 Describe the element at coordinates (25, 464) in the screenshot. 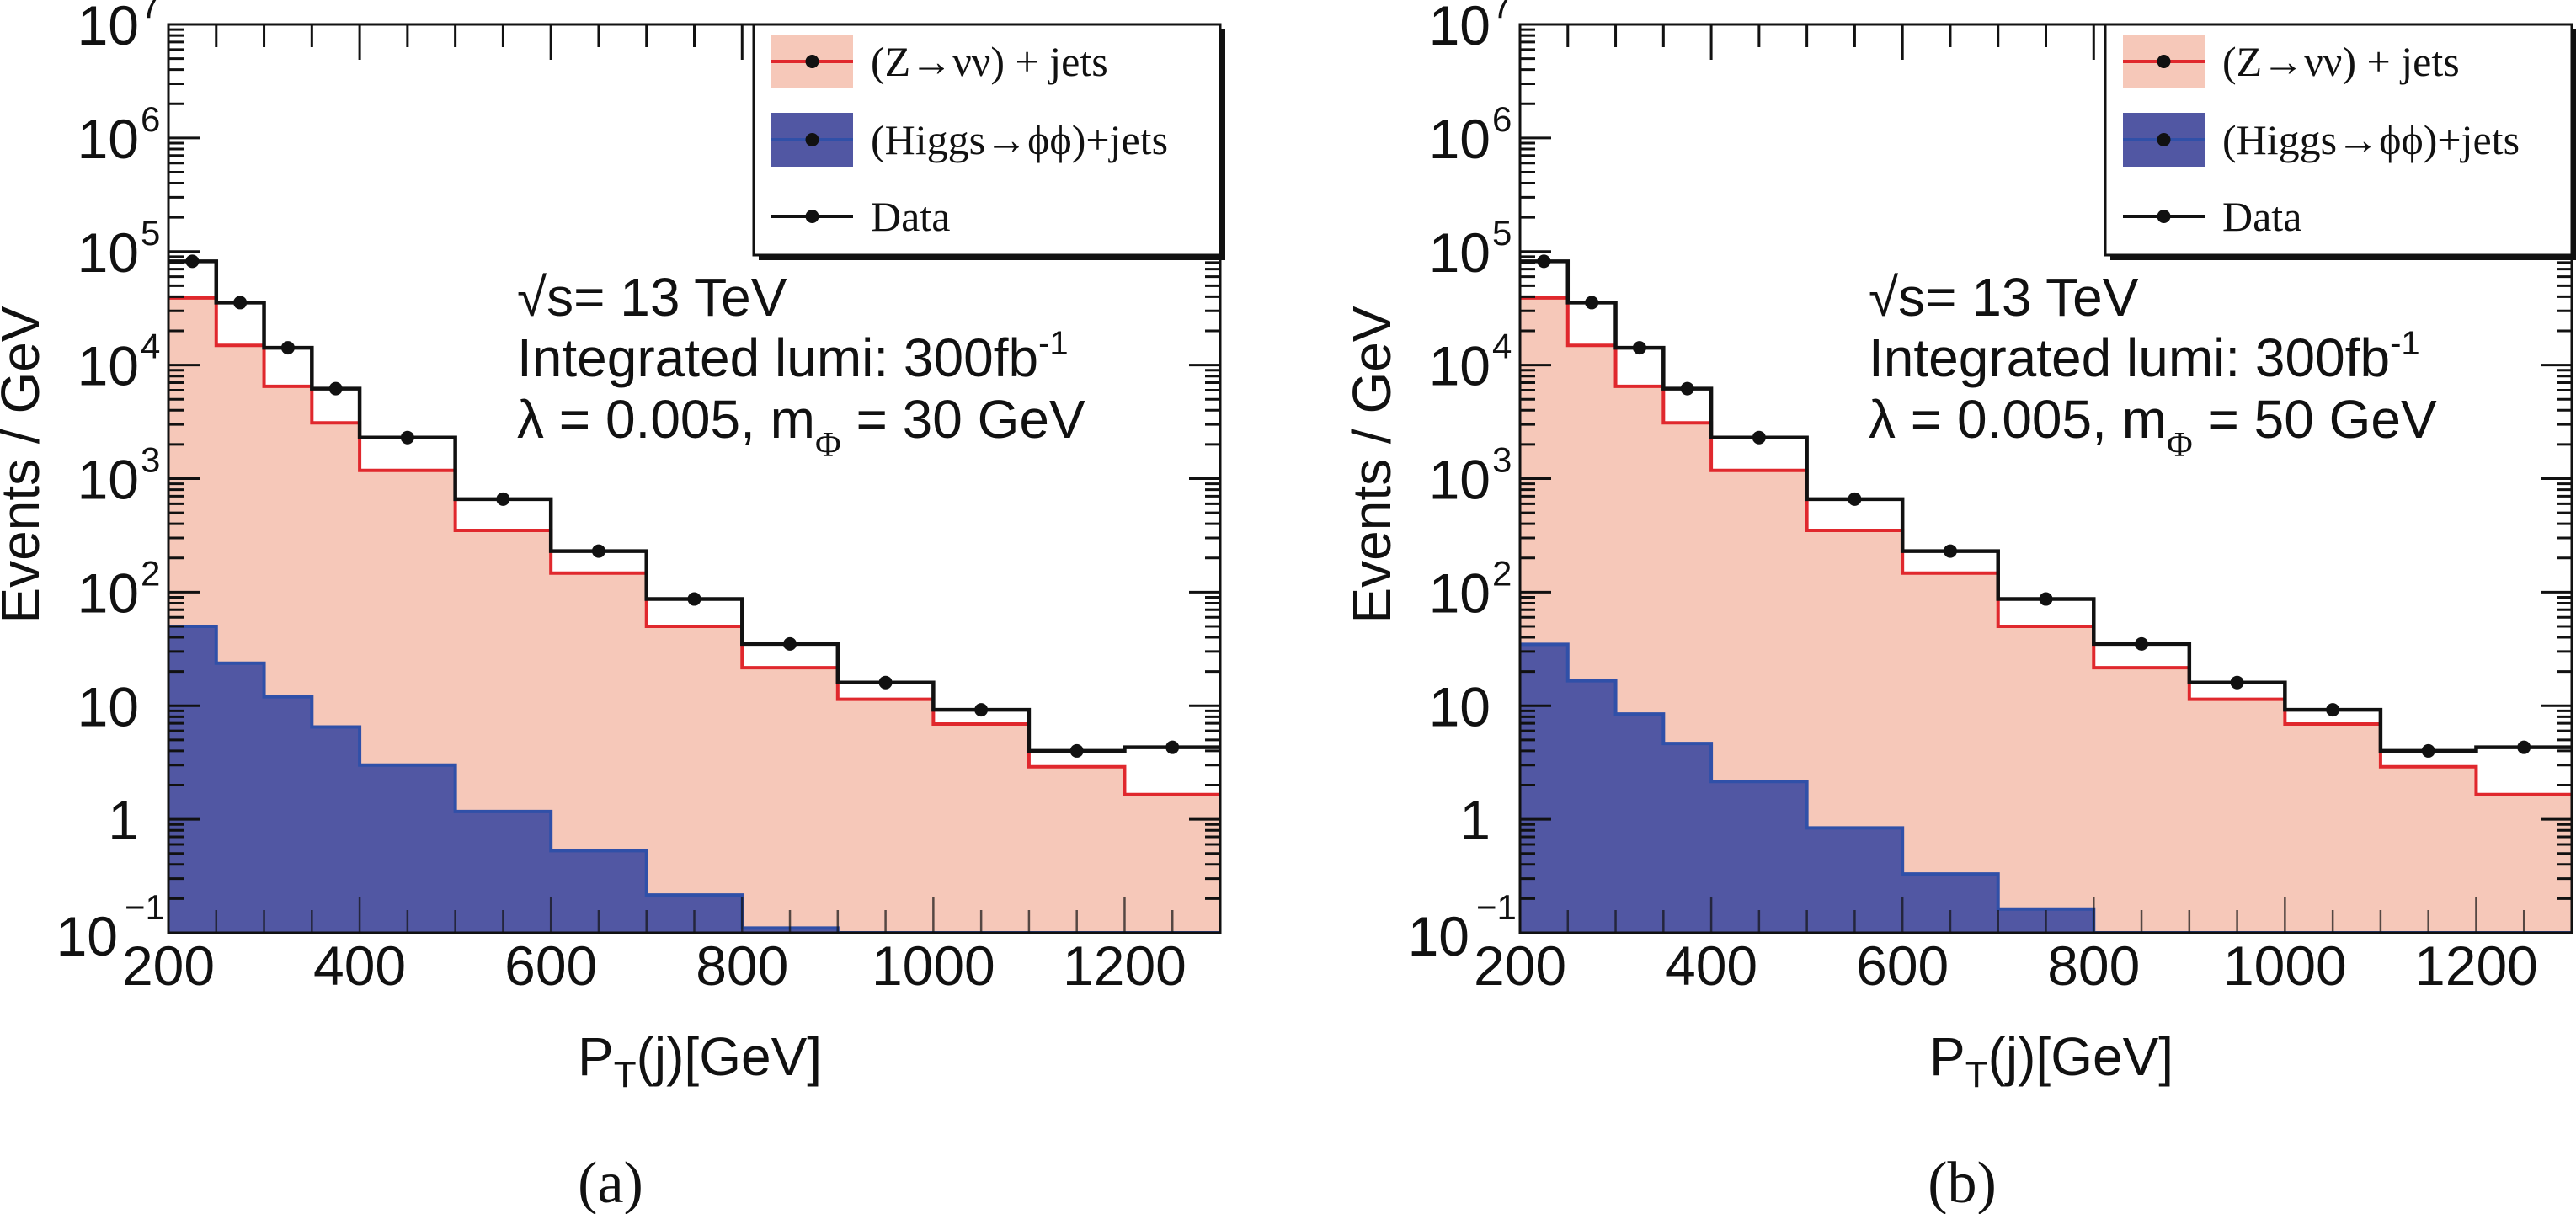

I see `y-axis-title: Events / GeV` at that location.